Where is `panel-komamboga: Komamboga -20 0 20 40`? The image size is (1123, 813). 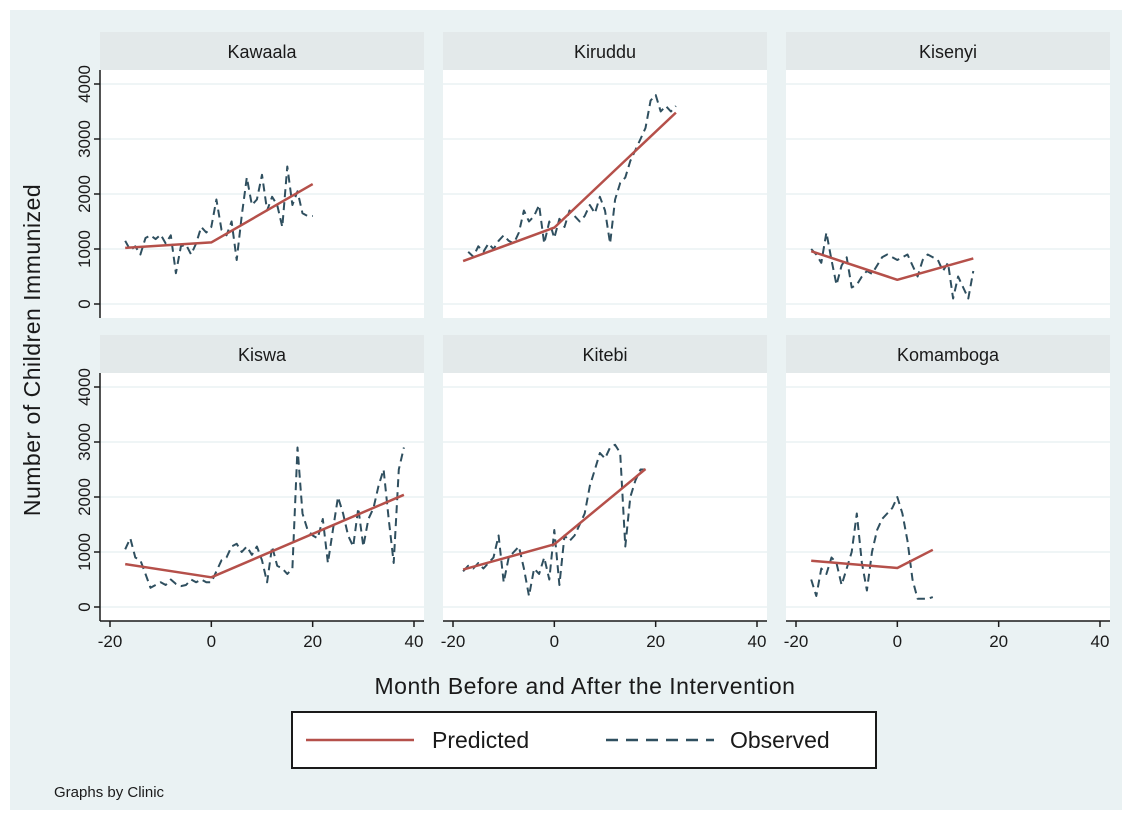
panel-komamboga: Komamboga -20 0 20 40 is located at coordinates (947, 493).